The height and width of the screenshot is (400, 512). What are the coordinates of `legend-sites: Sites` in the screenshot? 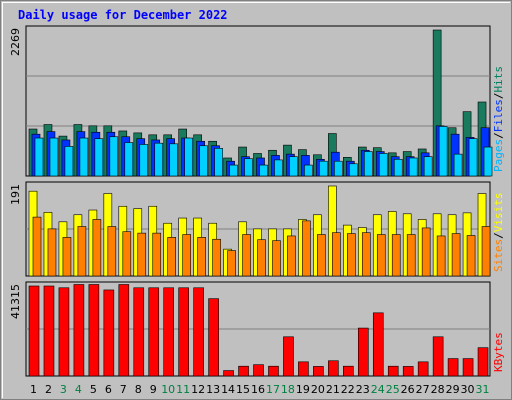 It's located at (498, 255).